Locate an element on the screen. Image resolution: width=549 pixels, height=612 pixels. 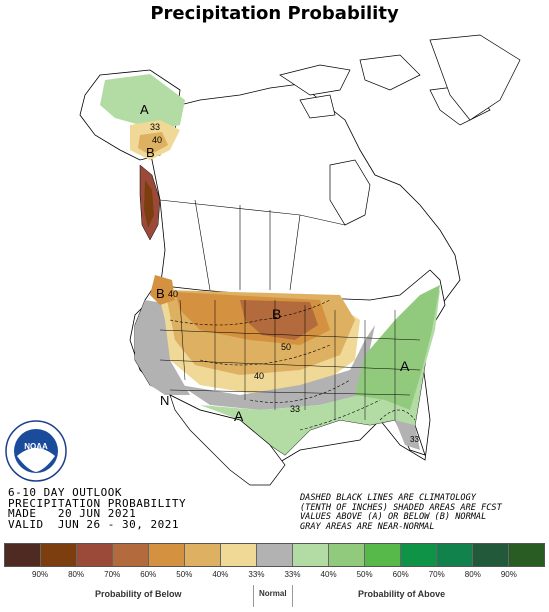
noaa-logo: NOAA is located at coordinates (36, 451).